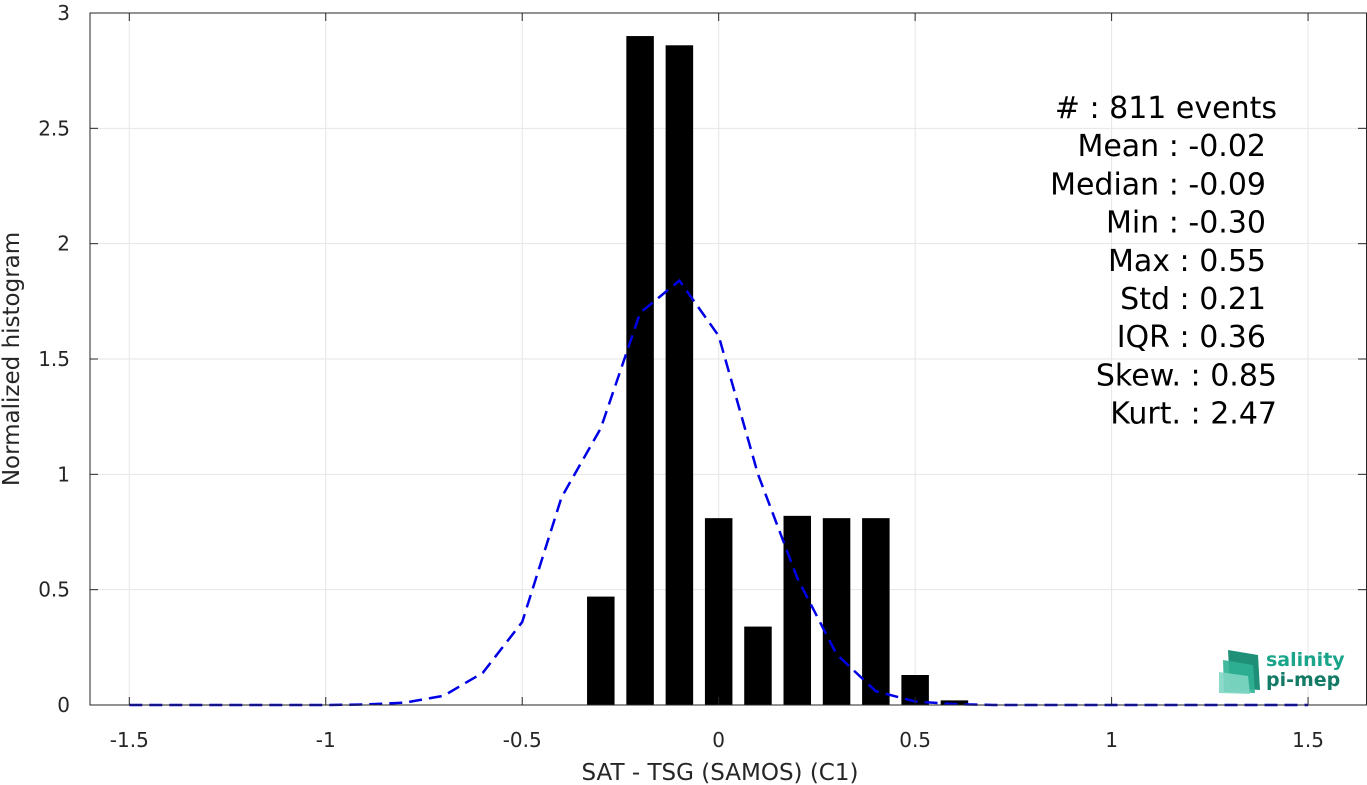  What do you see at coordinates (1171, 146) in the screenshot?
I see `stat-line: Mean : -0.02` at bounding box center [1171, 146].